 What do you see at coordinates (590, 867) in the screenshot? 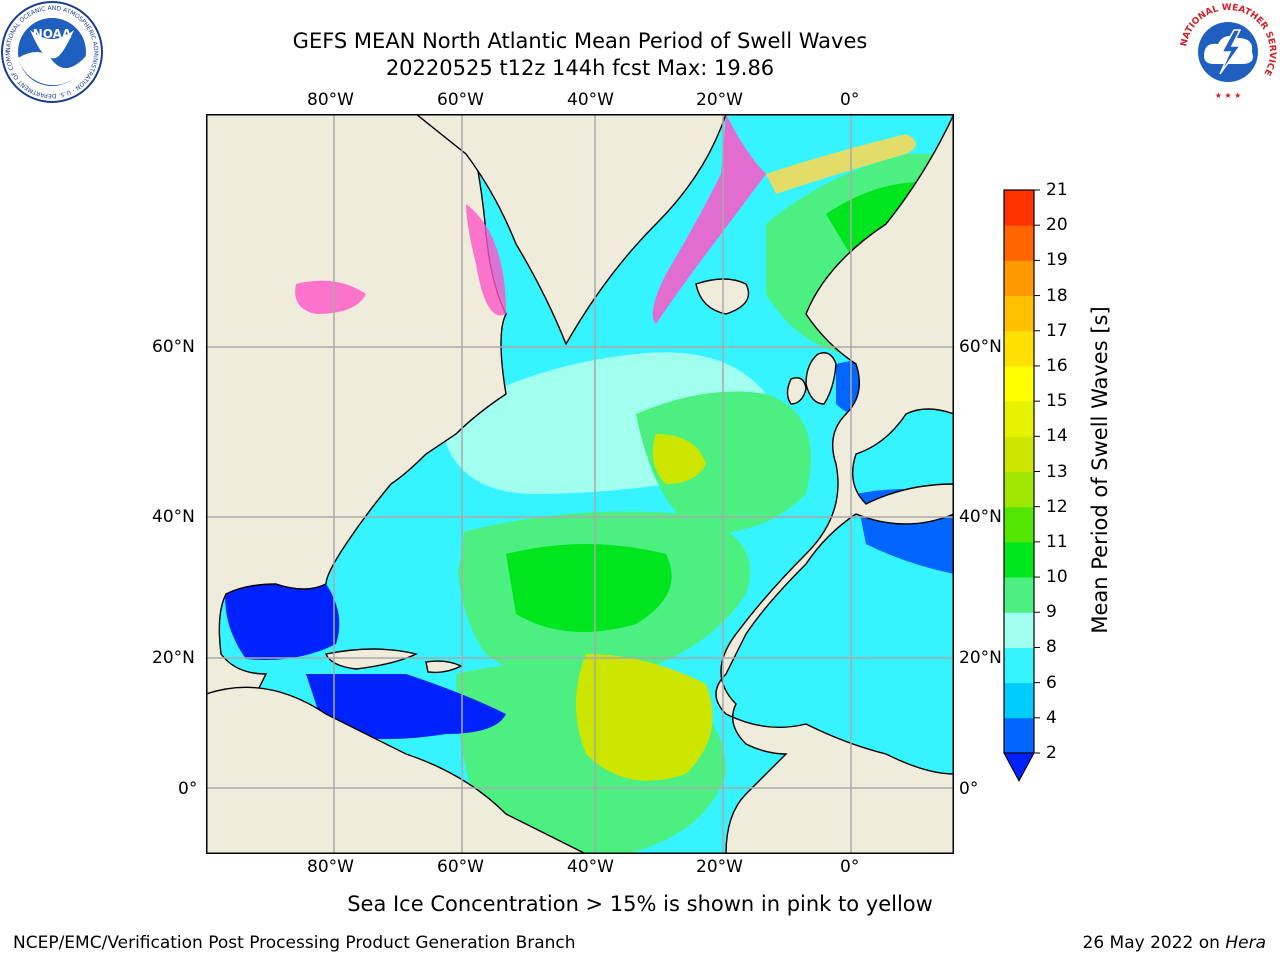
I see `lon-tick-bottom-40w: 40°W` at bounding box center [590, 867].